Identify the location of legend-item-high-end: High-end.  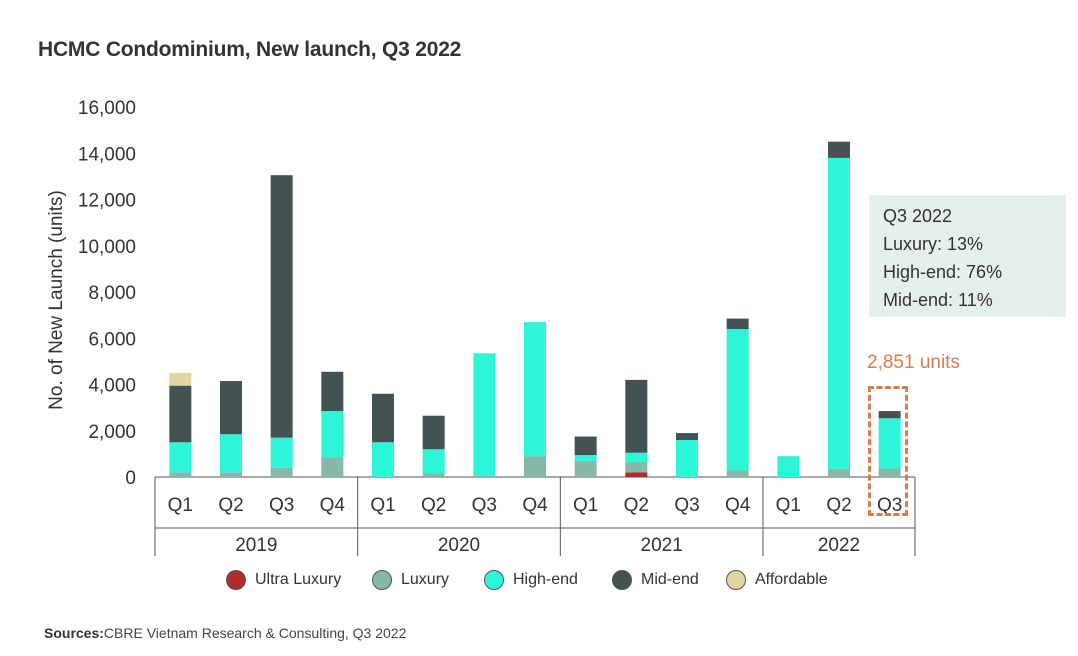
(531, 580).